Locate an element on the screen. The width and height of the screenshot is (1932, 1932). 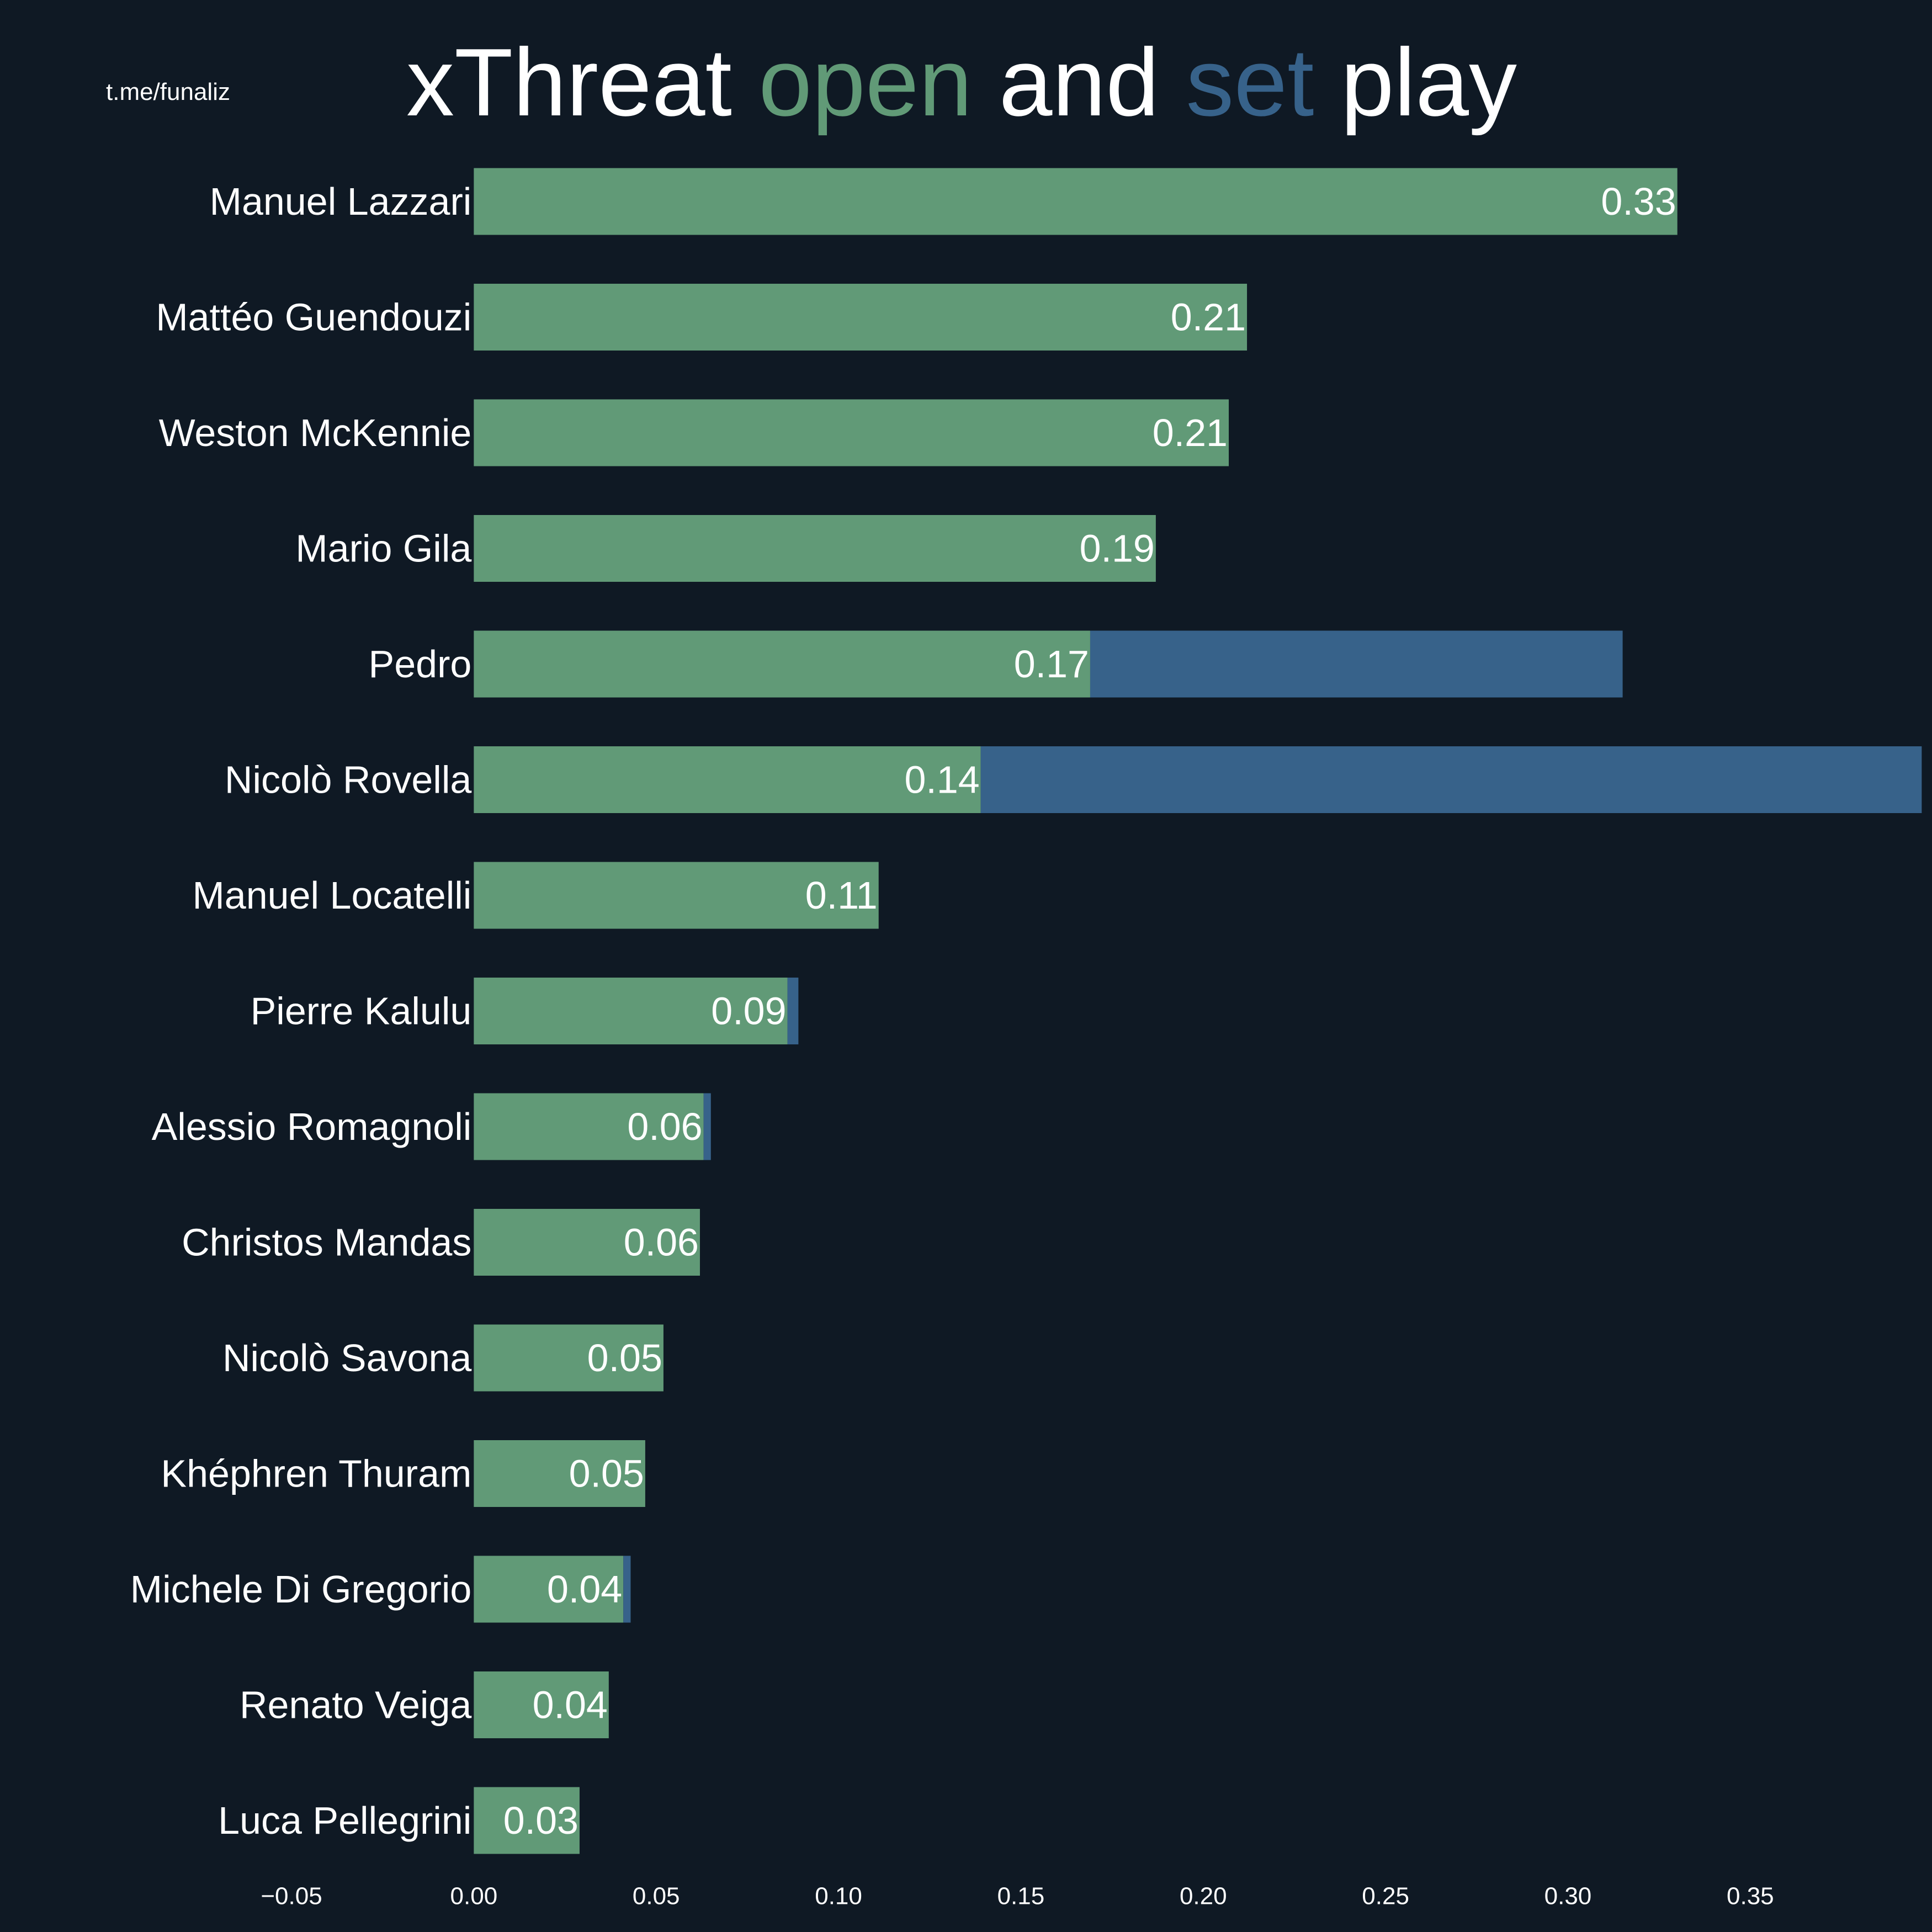
x-tick-label: 0.10 is located at coordinates (838, 1897).